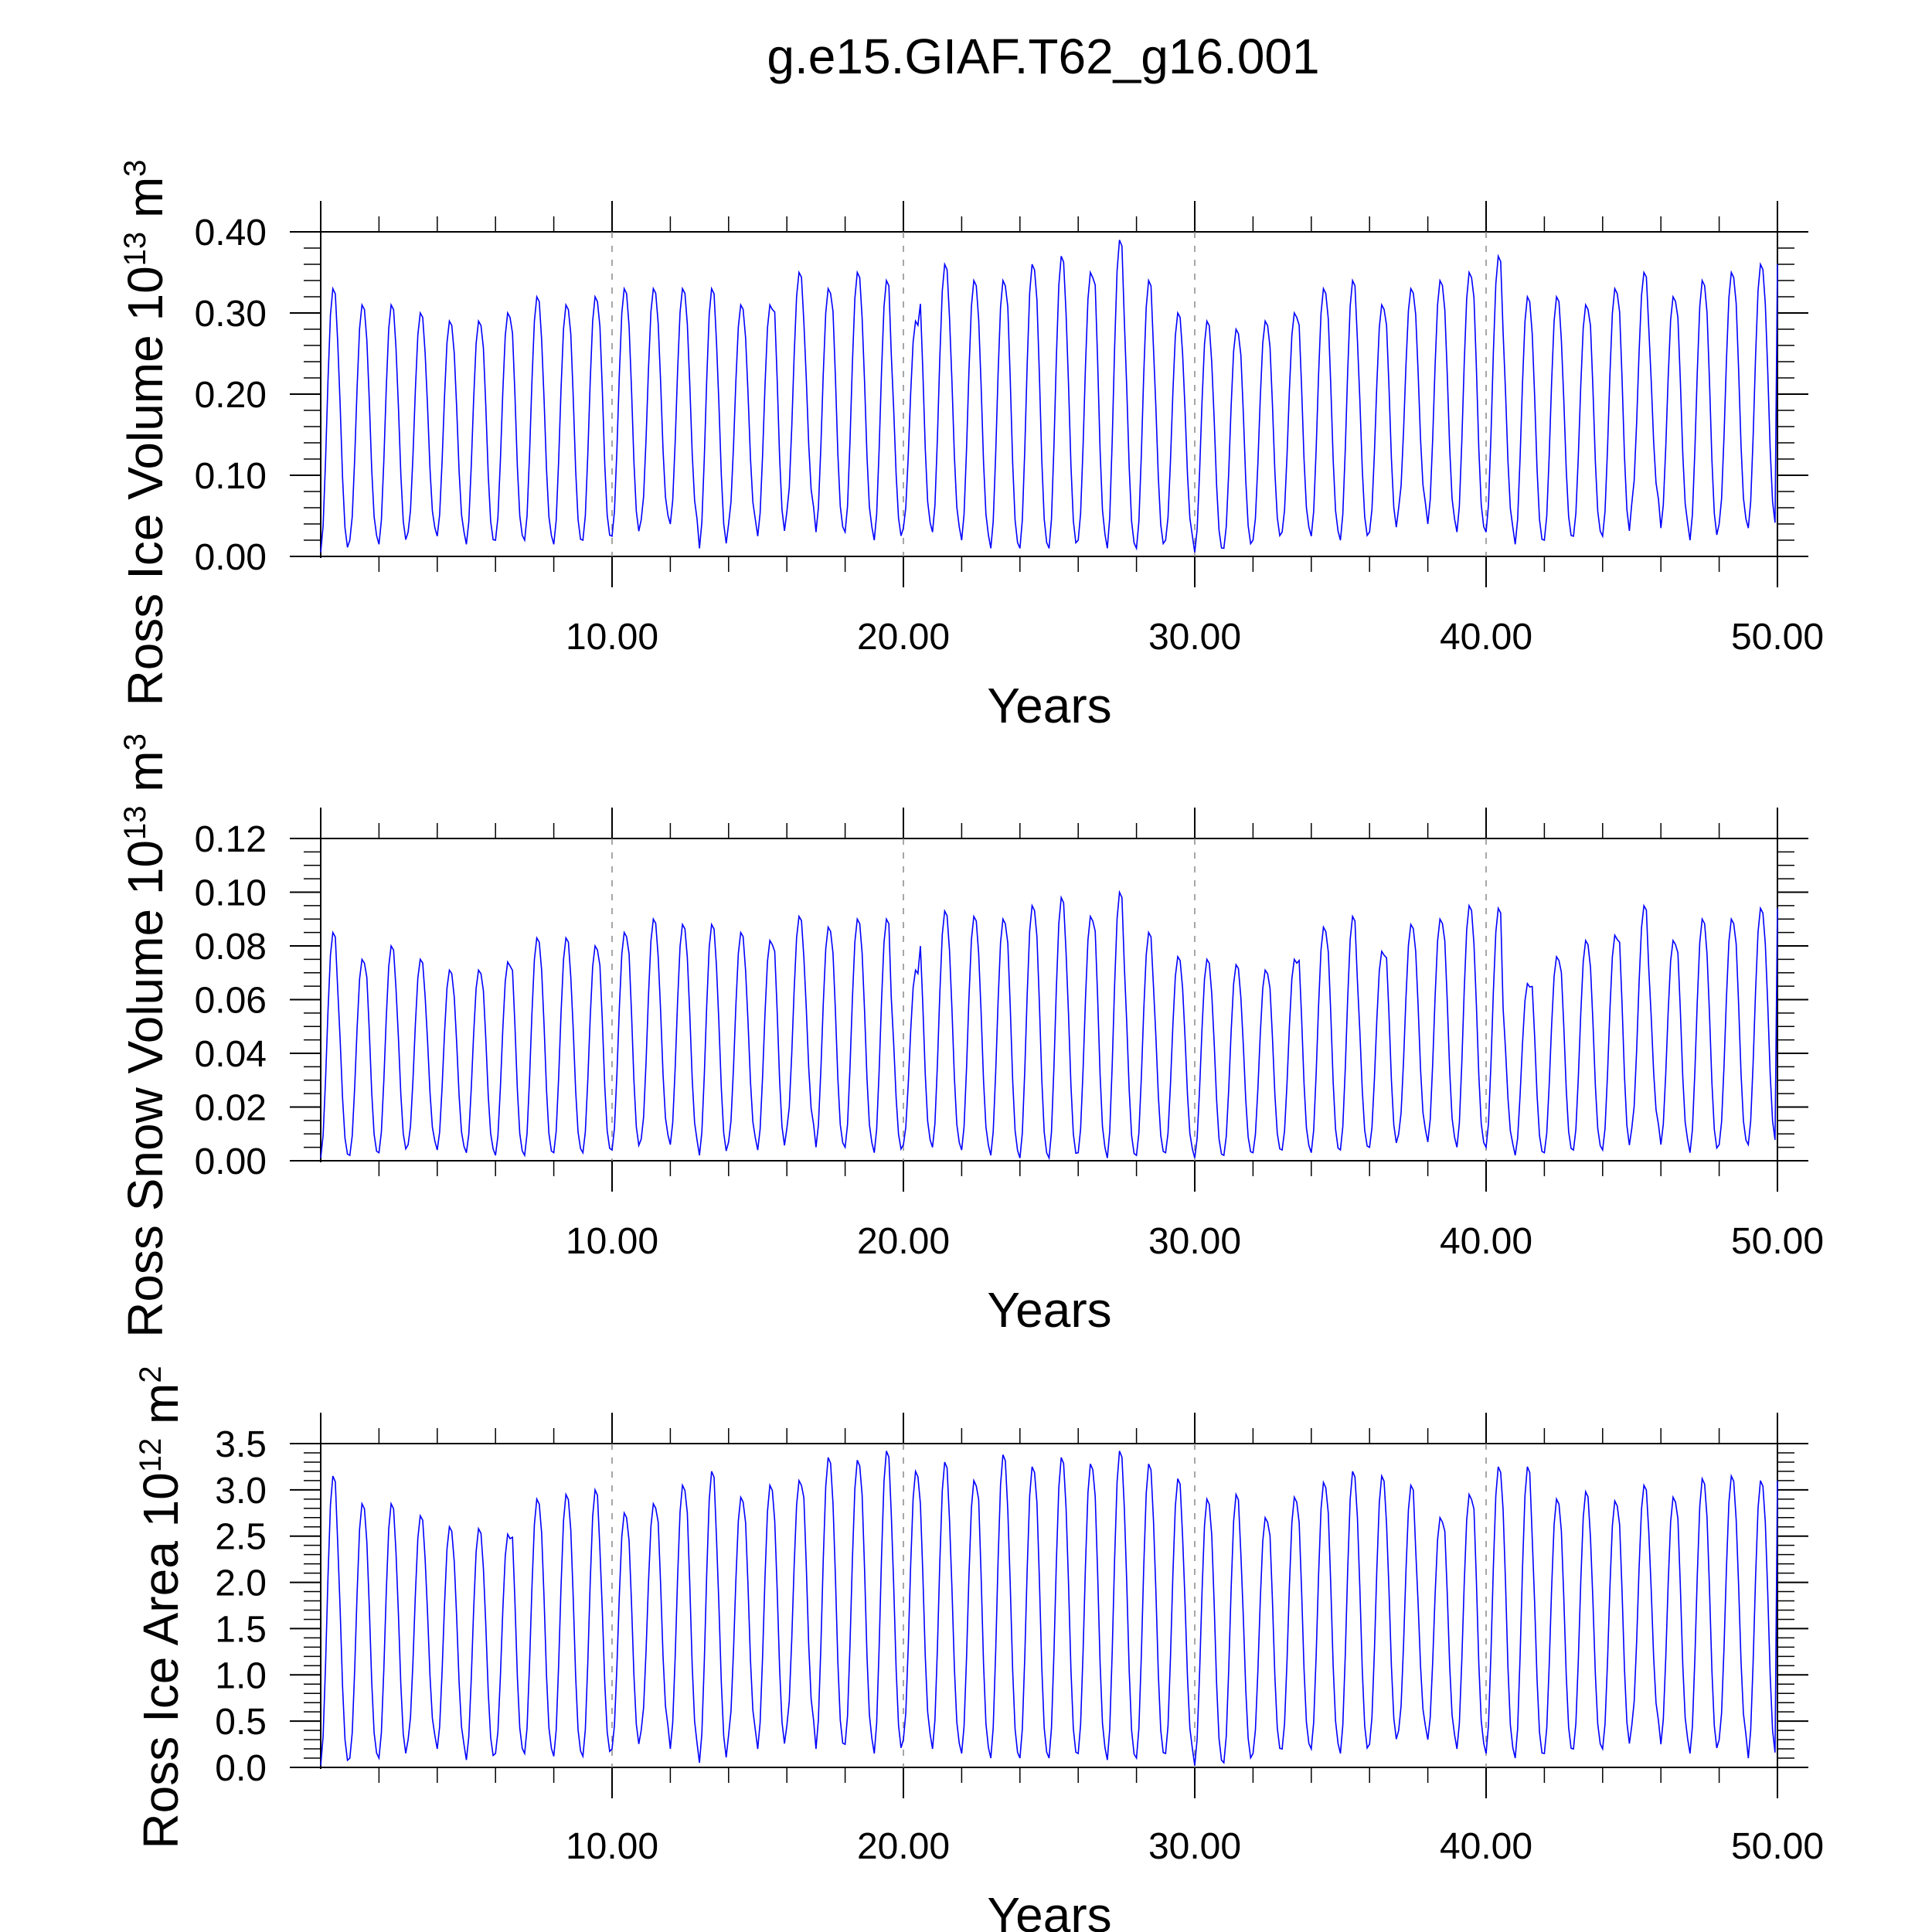  I want to click on y-tick-label: 1.0, so click(241, 1675).